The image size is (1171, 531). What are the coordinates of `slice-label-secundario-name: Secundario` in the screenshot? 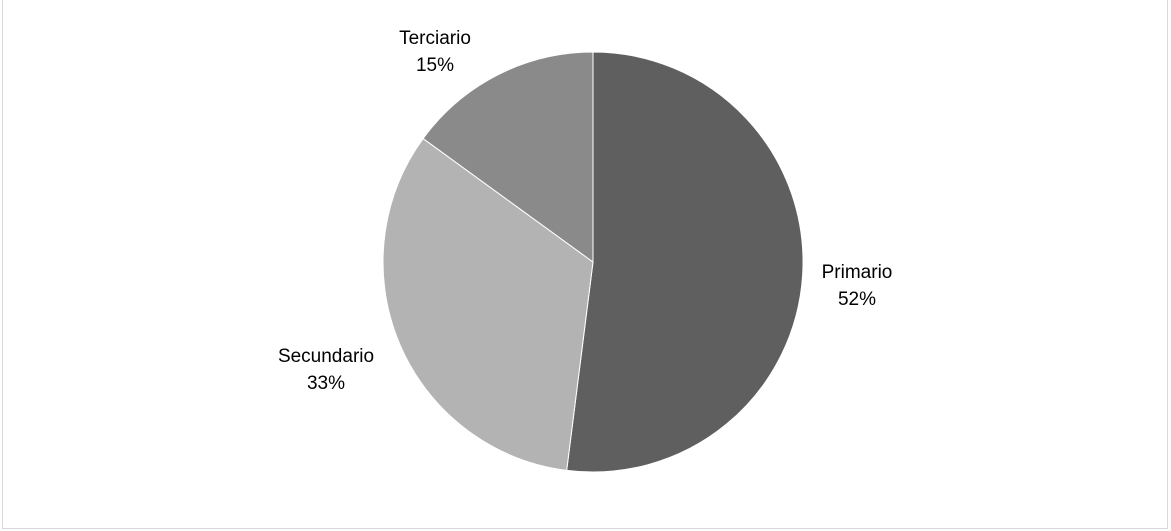 It's located at (326, 356).